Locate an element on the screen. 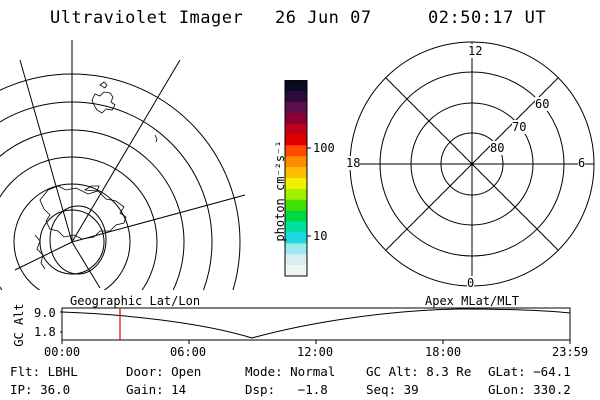  status-seq: Seq: 39 is located at coordinates (392, 389).